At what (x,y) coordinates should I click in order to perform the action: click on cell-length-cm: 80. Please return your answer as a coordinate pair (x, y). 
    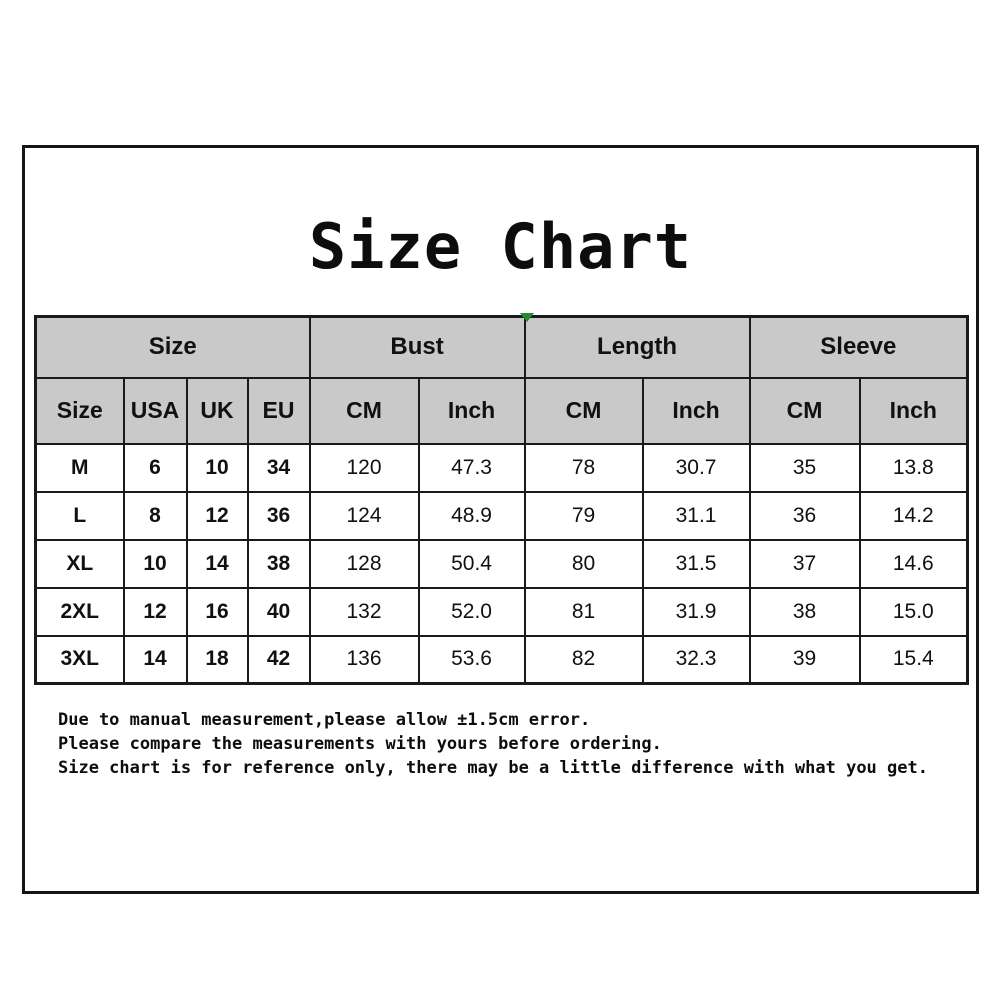
    Looking at the image, I should click on (583, 563).